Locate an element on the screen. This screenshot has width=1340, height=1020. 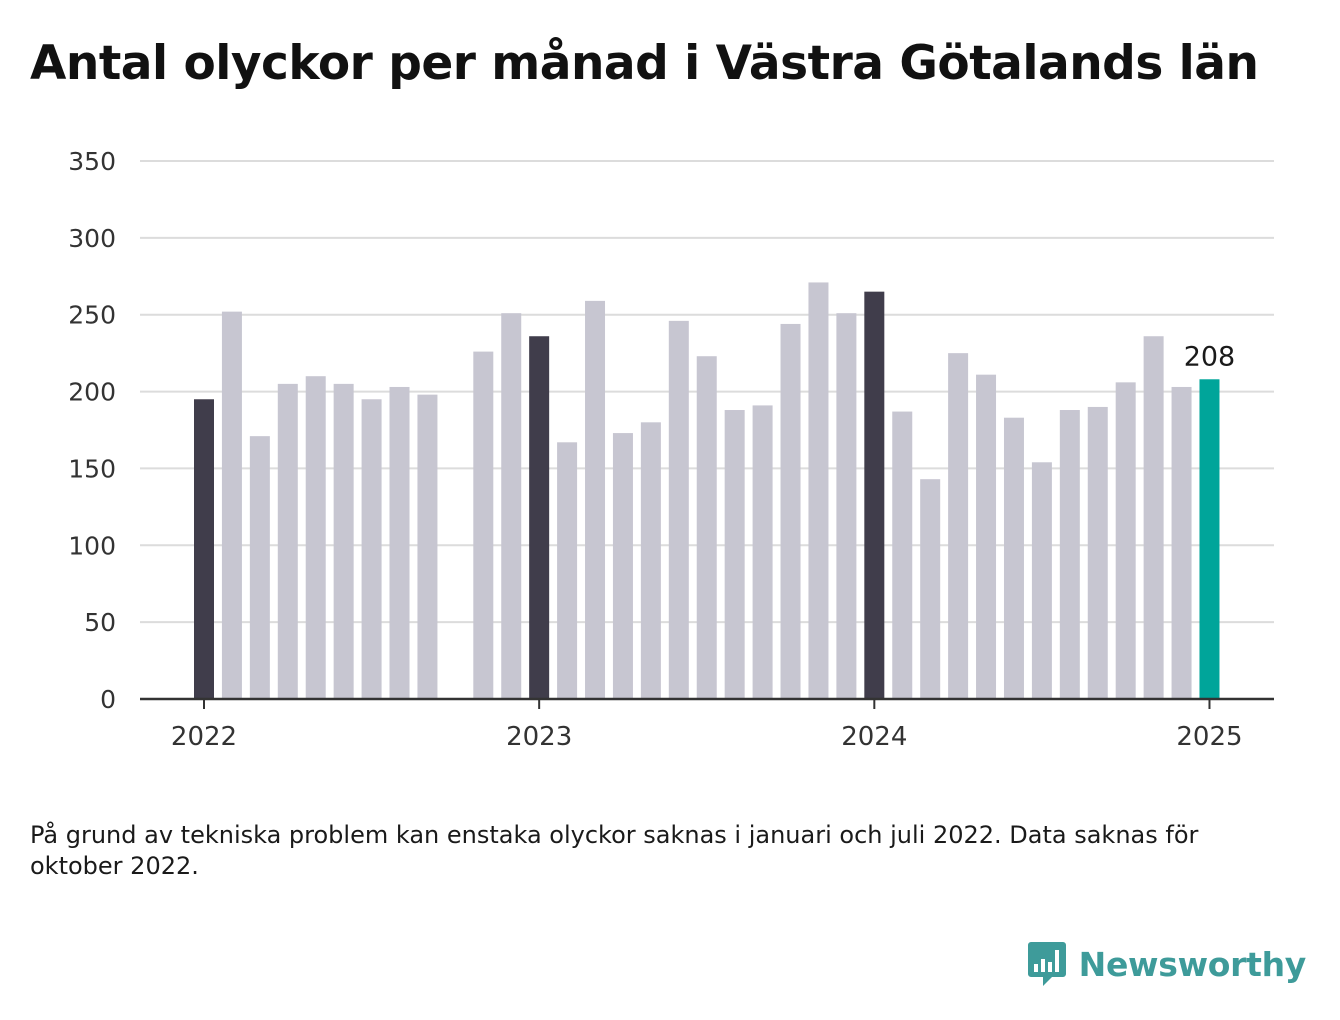
y-tick-label: 100 is located at coordinates (92, 545).